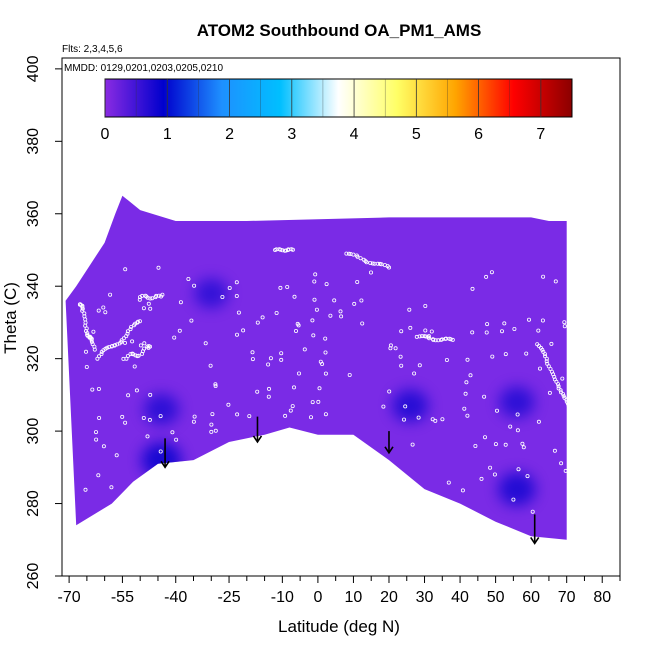  Describe the element at coordinates (167, 134) in the screenshot. I see `colorbar-tick-label: 1` at that location.